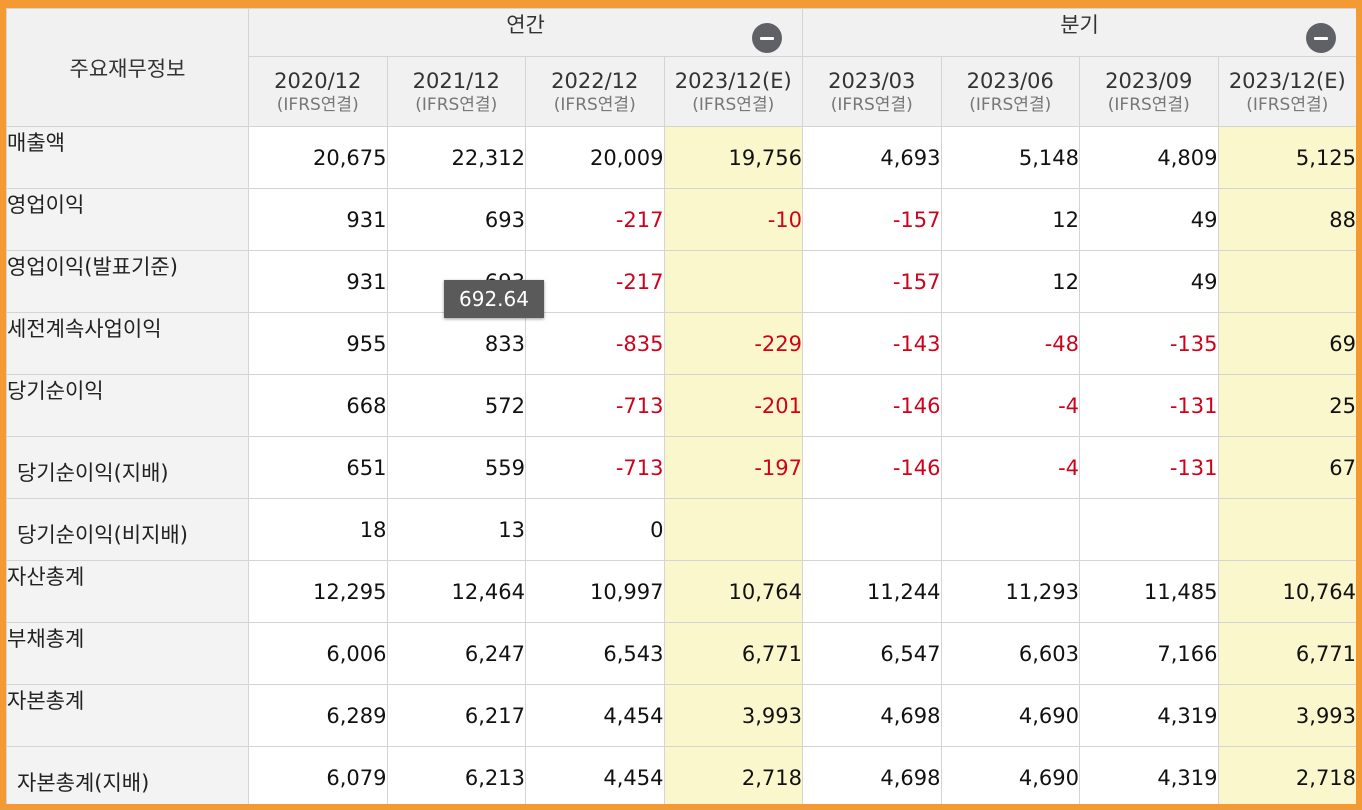 This screenshot has width=1362, height=810. I want to click on table-cell: 6,213, so click(456, 775).